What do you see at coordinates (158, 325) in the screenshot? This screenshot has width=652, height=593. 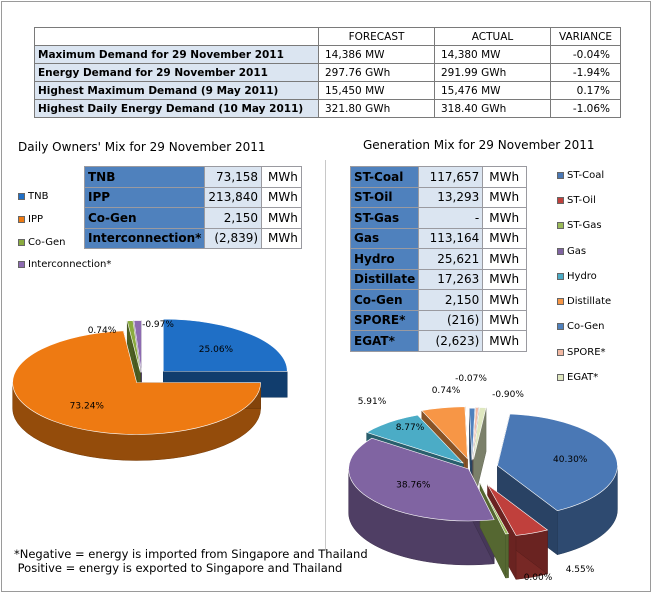 I see `pie-data-label: -0.97%` at bounding box center [158, 325].